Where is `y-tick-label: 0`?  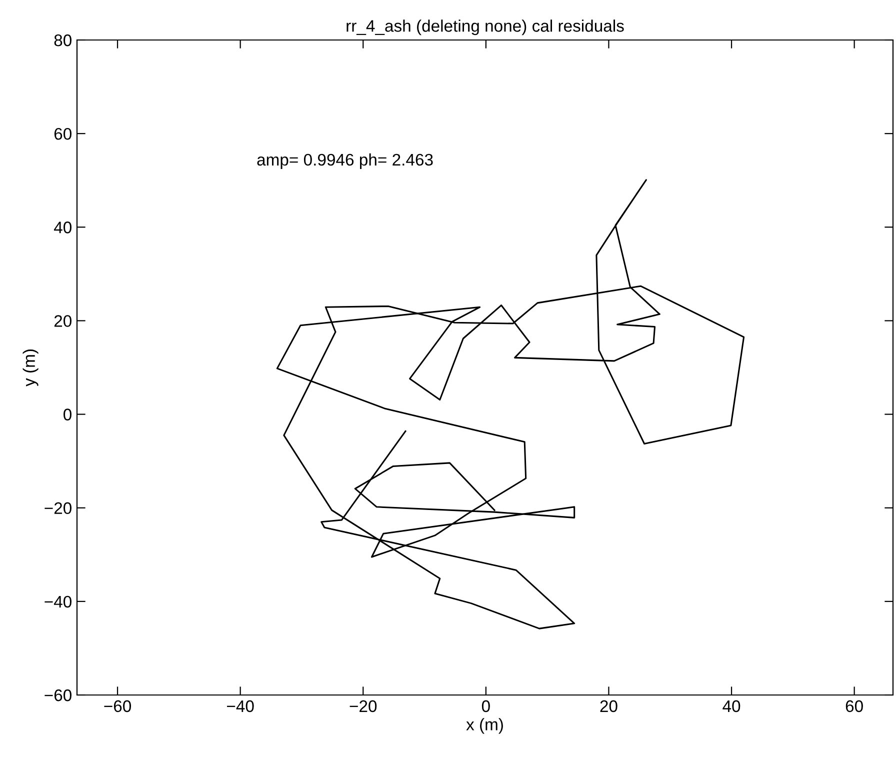
y-tick-label: 0 is located at coordinates (68, 414).